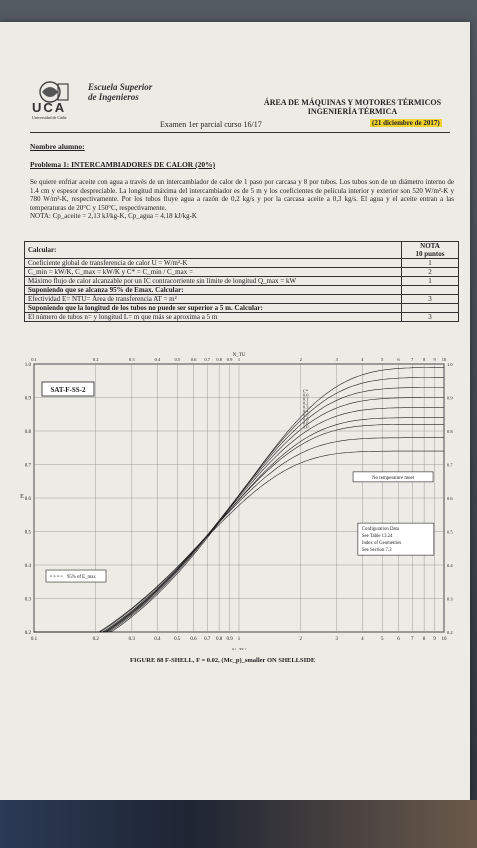 This screenshot has width=477, height=848. What do you see at coordinates (450, 431) in the screenshot?
I see `y-tick-label-right: 0.8` at bounding box center [450, 431].